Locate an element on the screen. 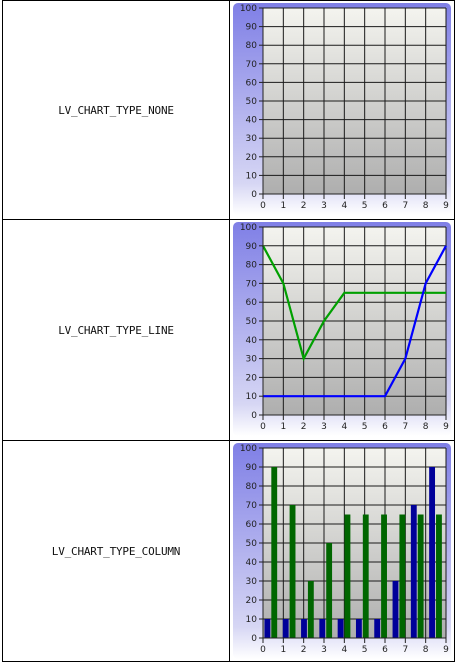 Image resolution: width=460 pixels, height=663 pixels. chart-type-label: LV_CHART_TYPE_NONE is located at coordinates (116, 110).